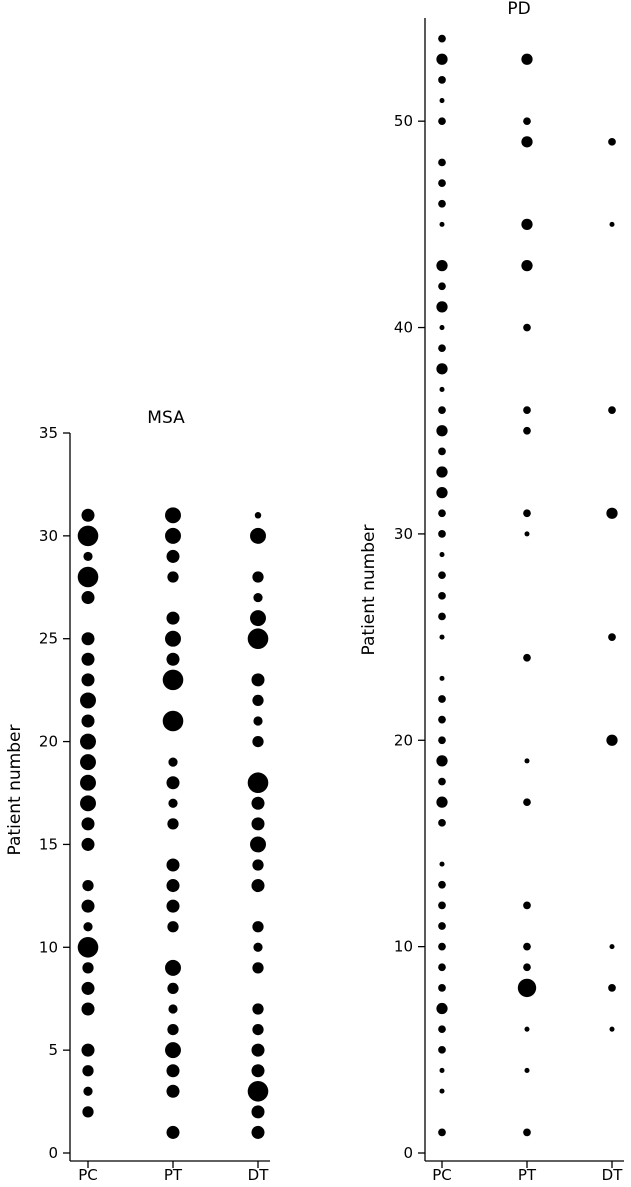 The image size is (631, 1187). Describe the element at coordinates (403, 328) in the screenshot. I see `pd-y-tick-label: 40` at that location.